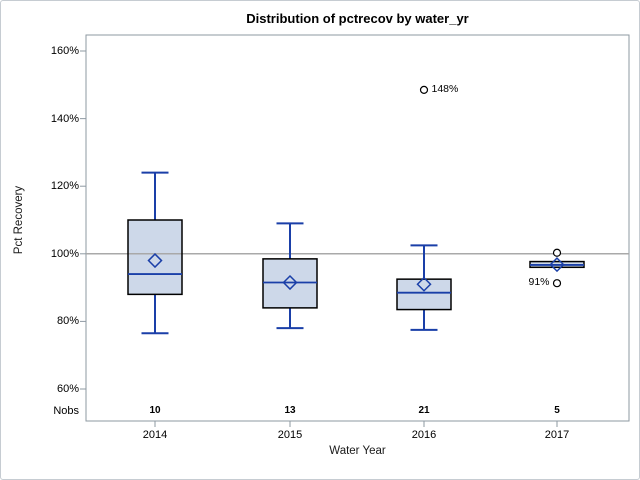 The height and width of the screenshot is (480, 640). I want to click on nobs-value: 13, so click(290, 410).